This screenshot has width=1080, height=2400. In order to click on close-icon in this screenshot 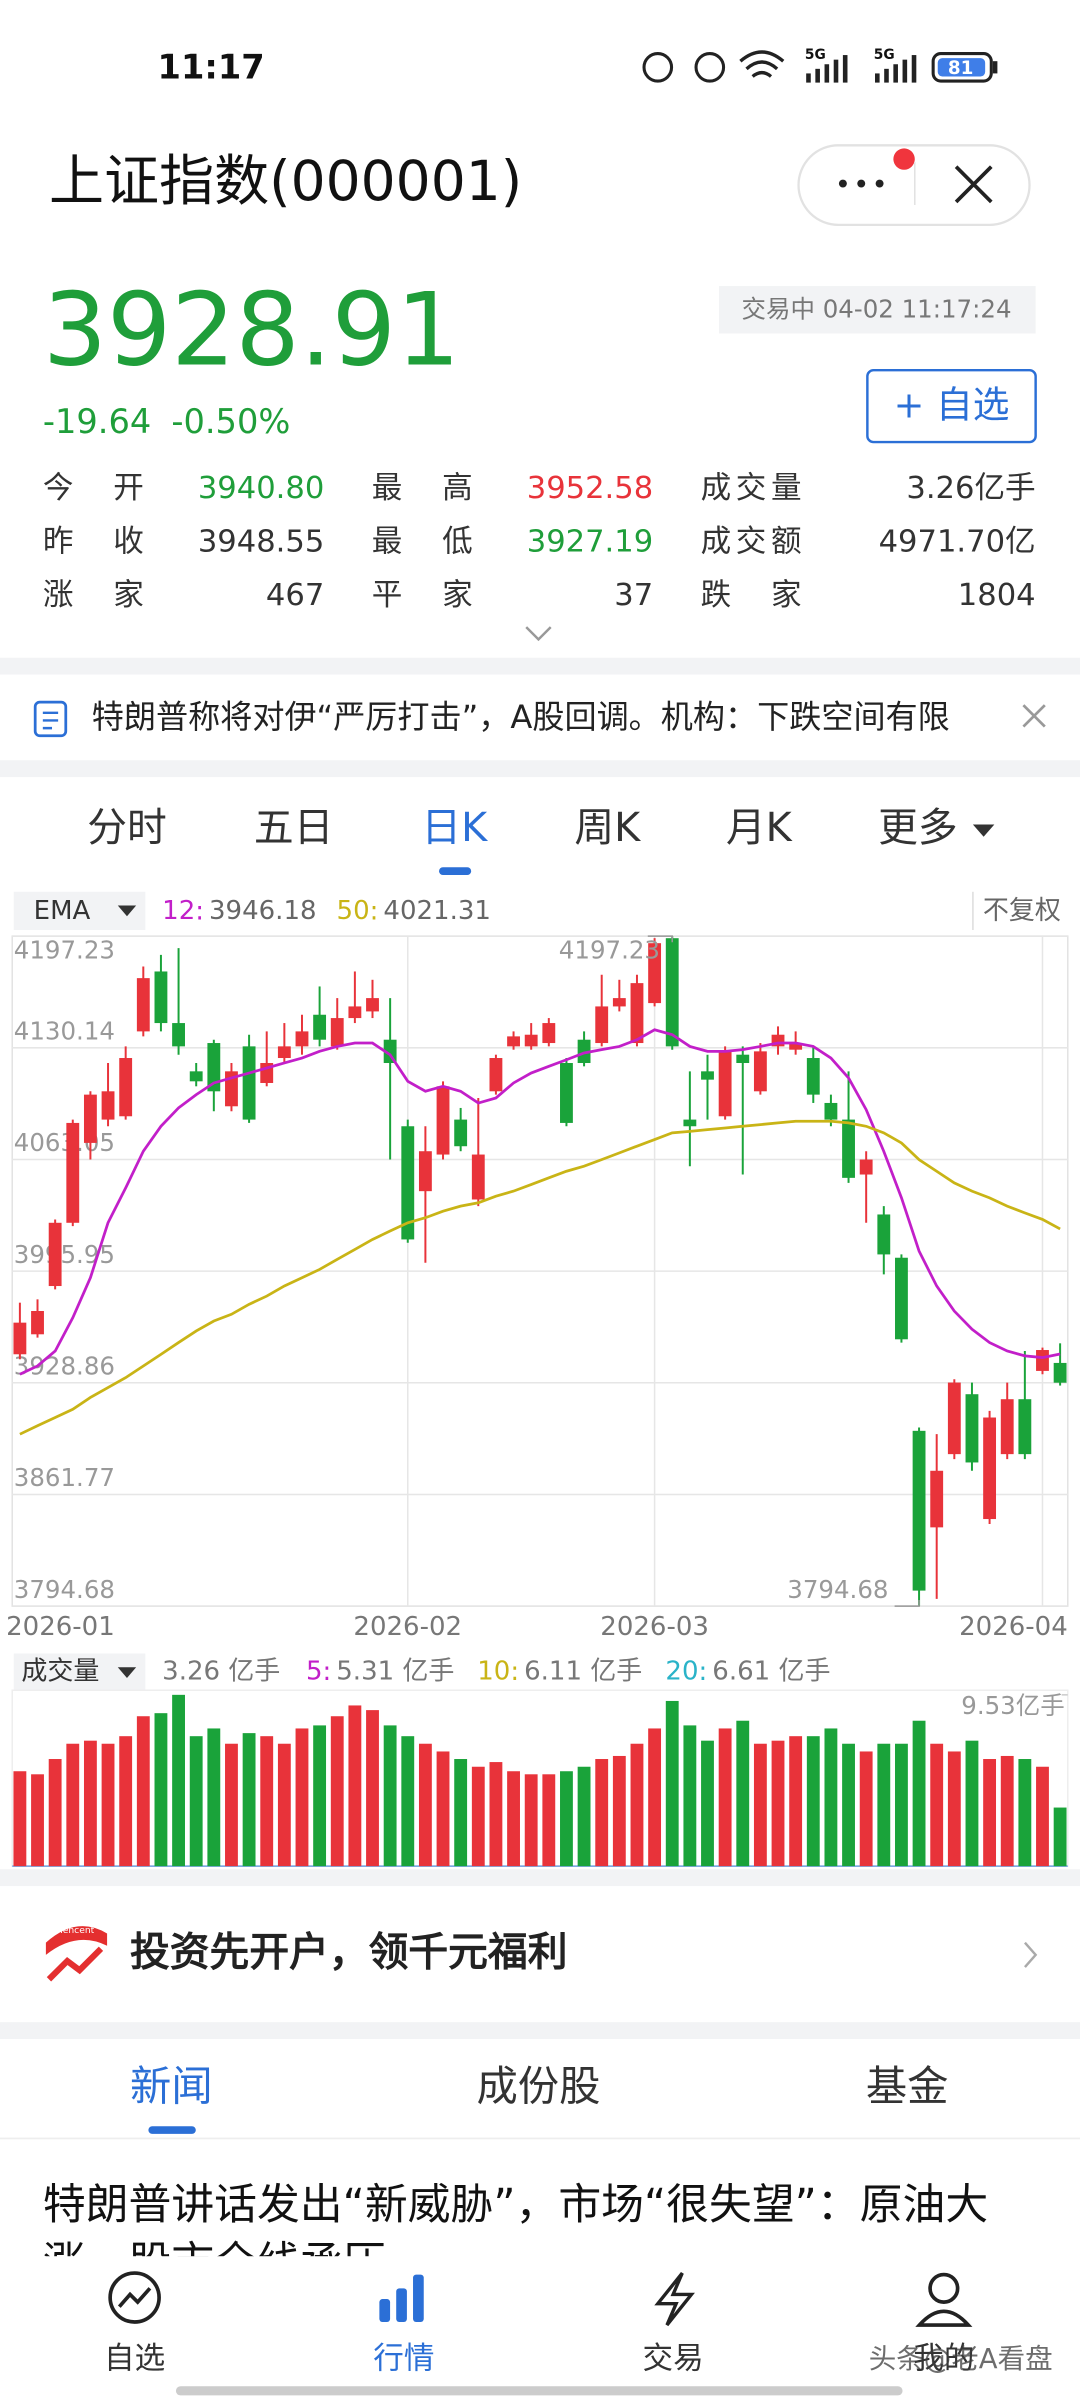, I will do `click(973, 184)`.